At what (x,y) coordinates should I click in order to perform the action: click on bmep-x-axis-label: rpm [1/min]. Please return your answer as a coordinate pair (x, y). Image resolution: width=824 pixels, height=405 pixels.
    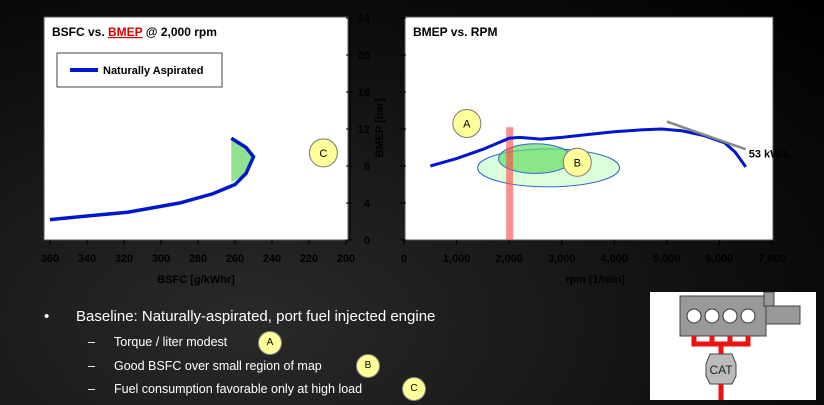
    Looking at the image, I should click on (595, 280).